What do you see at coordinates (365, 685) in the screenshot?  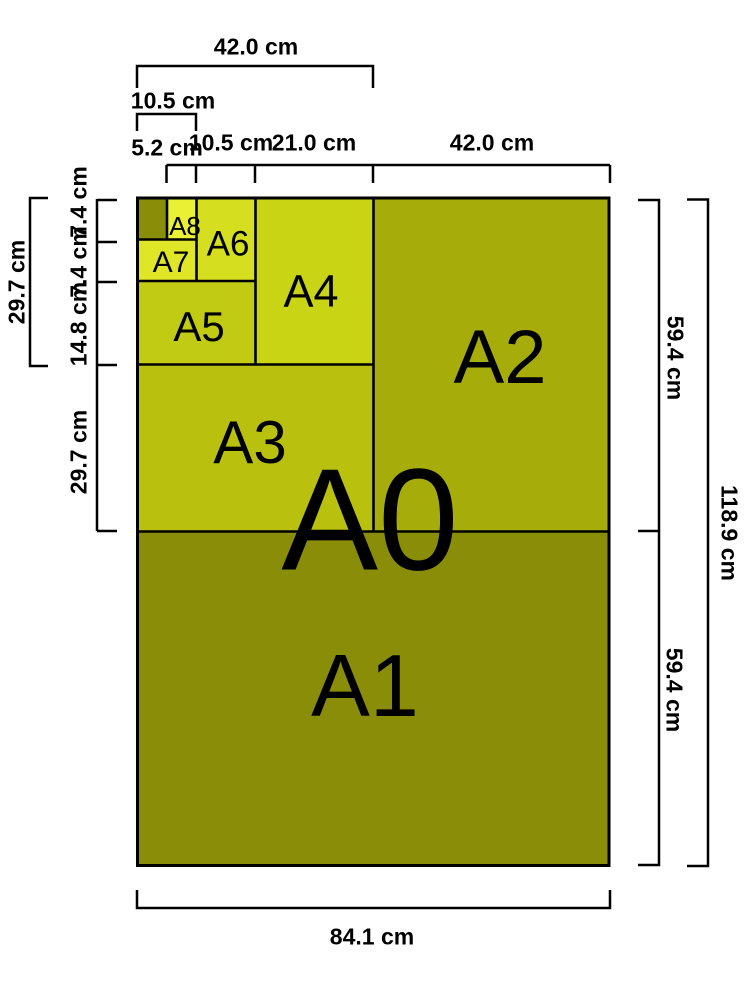 I see `a1-label: A1` at bounding box center [365, 685].